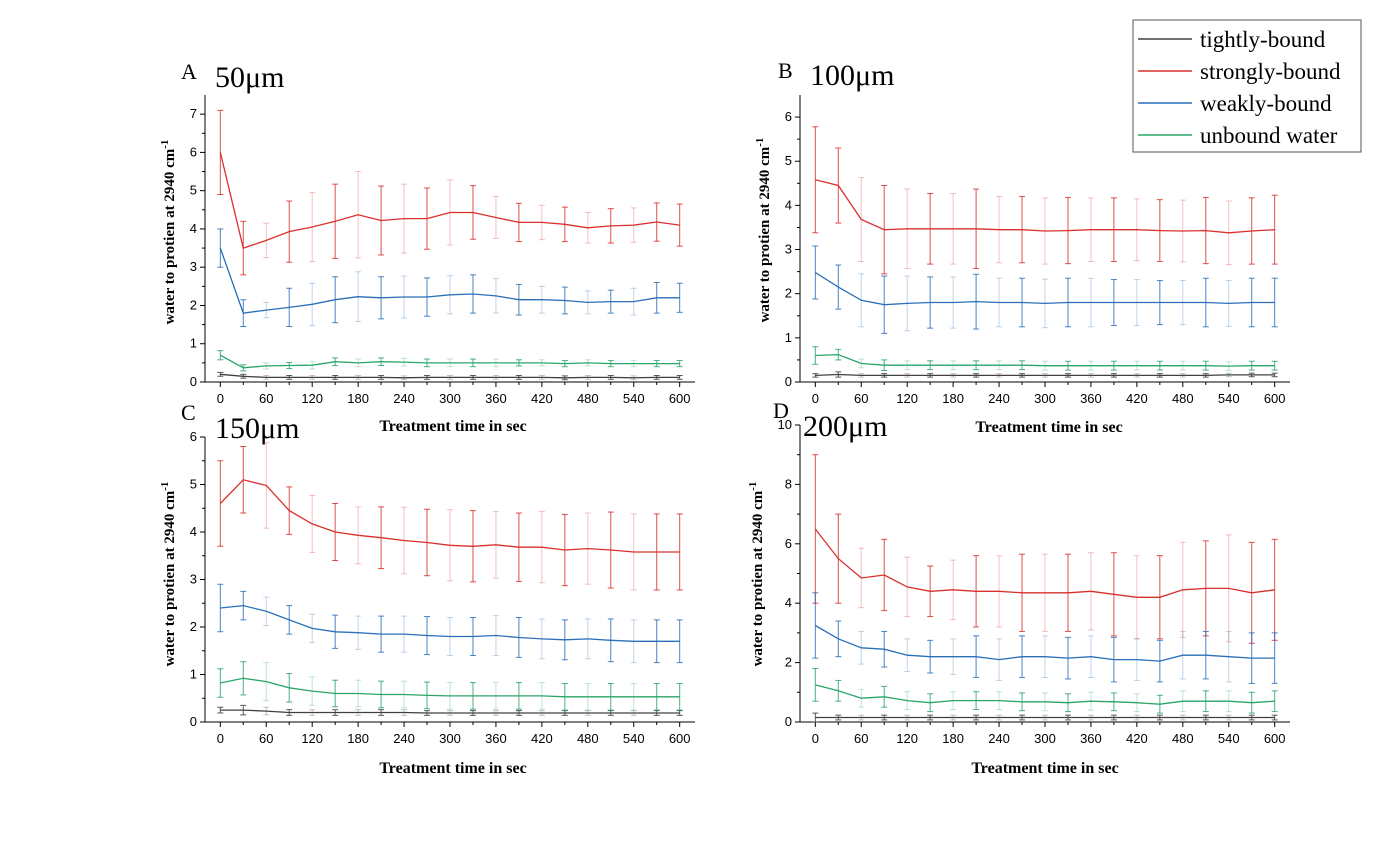  Describe the element at coordinates (785, 70) in the screenshot. I see `panel-letter-b: B` at that location.